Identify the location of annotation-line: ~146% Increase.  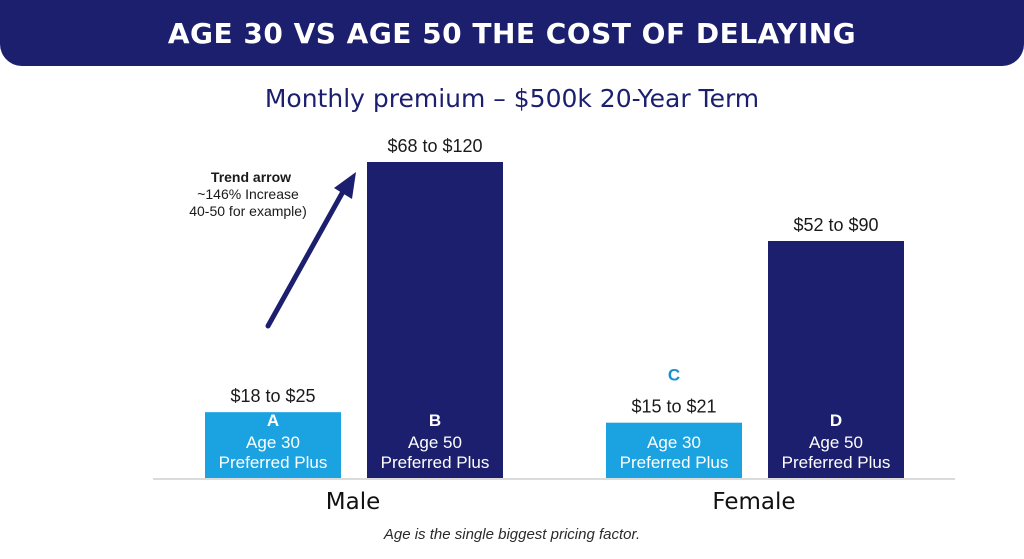
(248, 194).